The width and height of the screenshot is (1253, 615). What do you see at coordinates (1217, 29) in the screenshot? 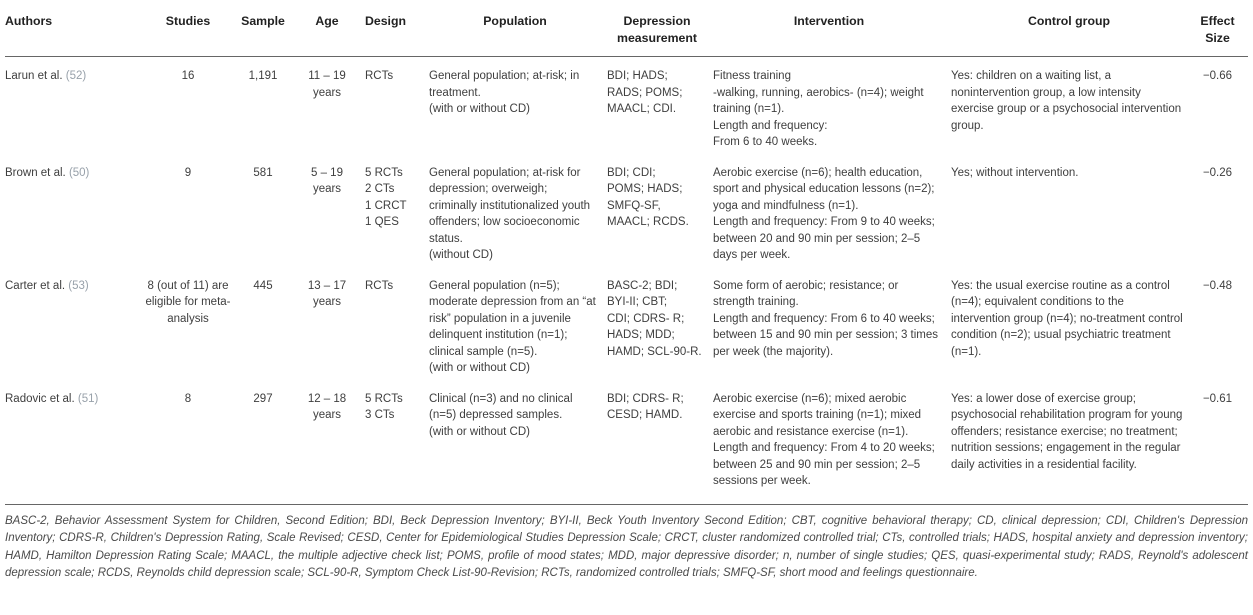
I see `column-header-effect: Effect Size` at bounding box center [1217, 29].